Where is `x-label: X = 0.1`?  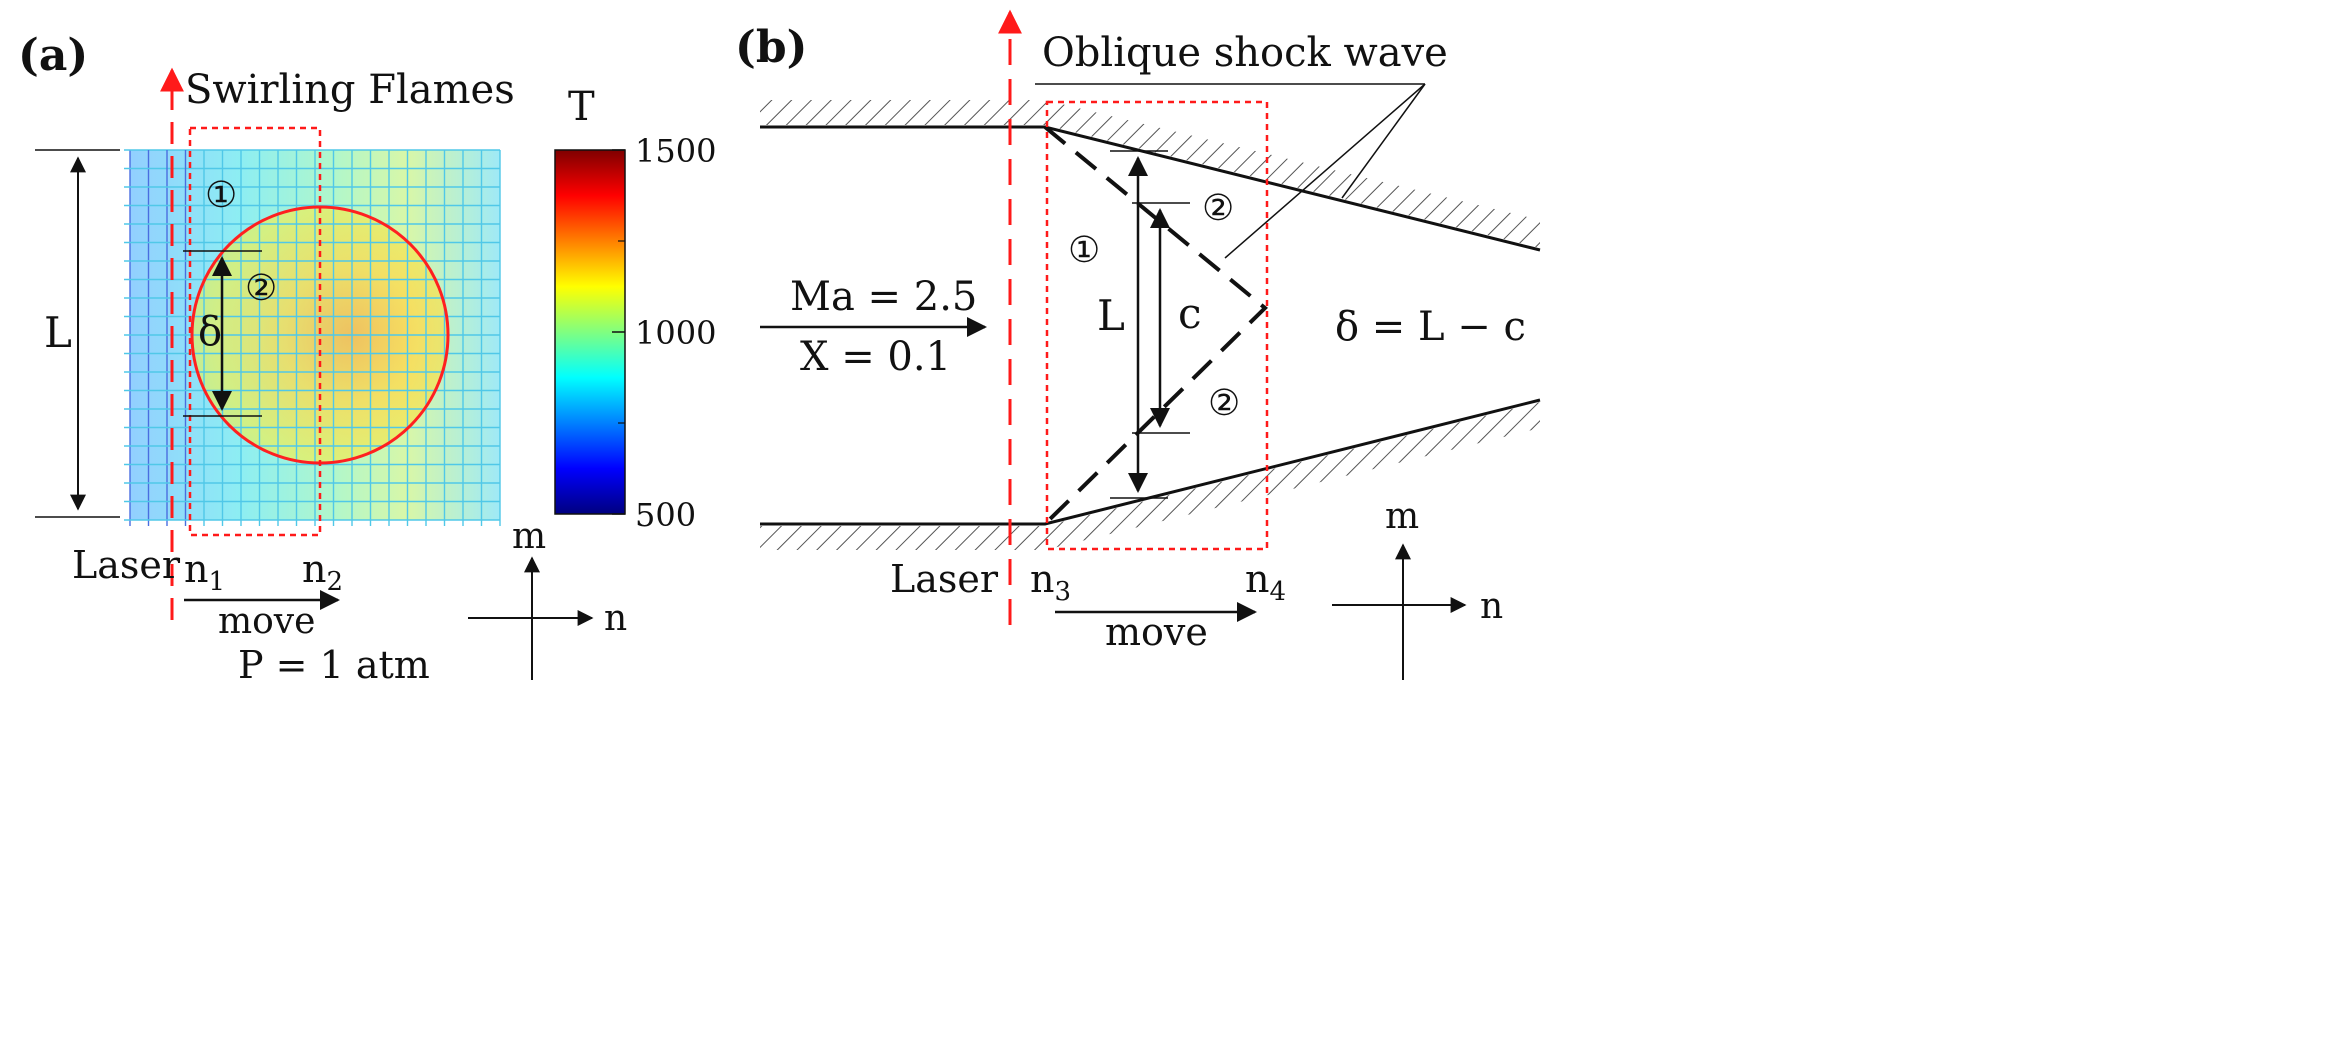
x-label: X = 0.1 is located at coordinates (875, 357).